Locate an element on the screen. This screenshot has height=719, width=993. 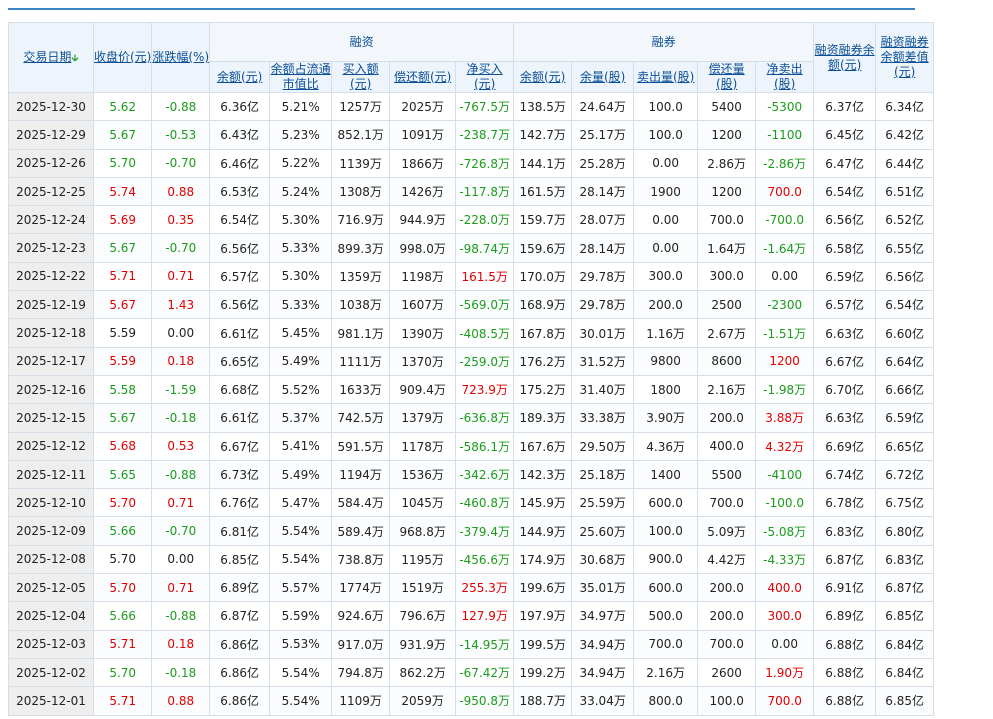
cell-margin-repay: 931.9万 is located at coordinates (423, 644).